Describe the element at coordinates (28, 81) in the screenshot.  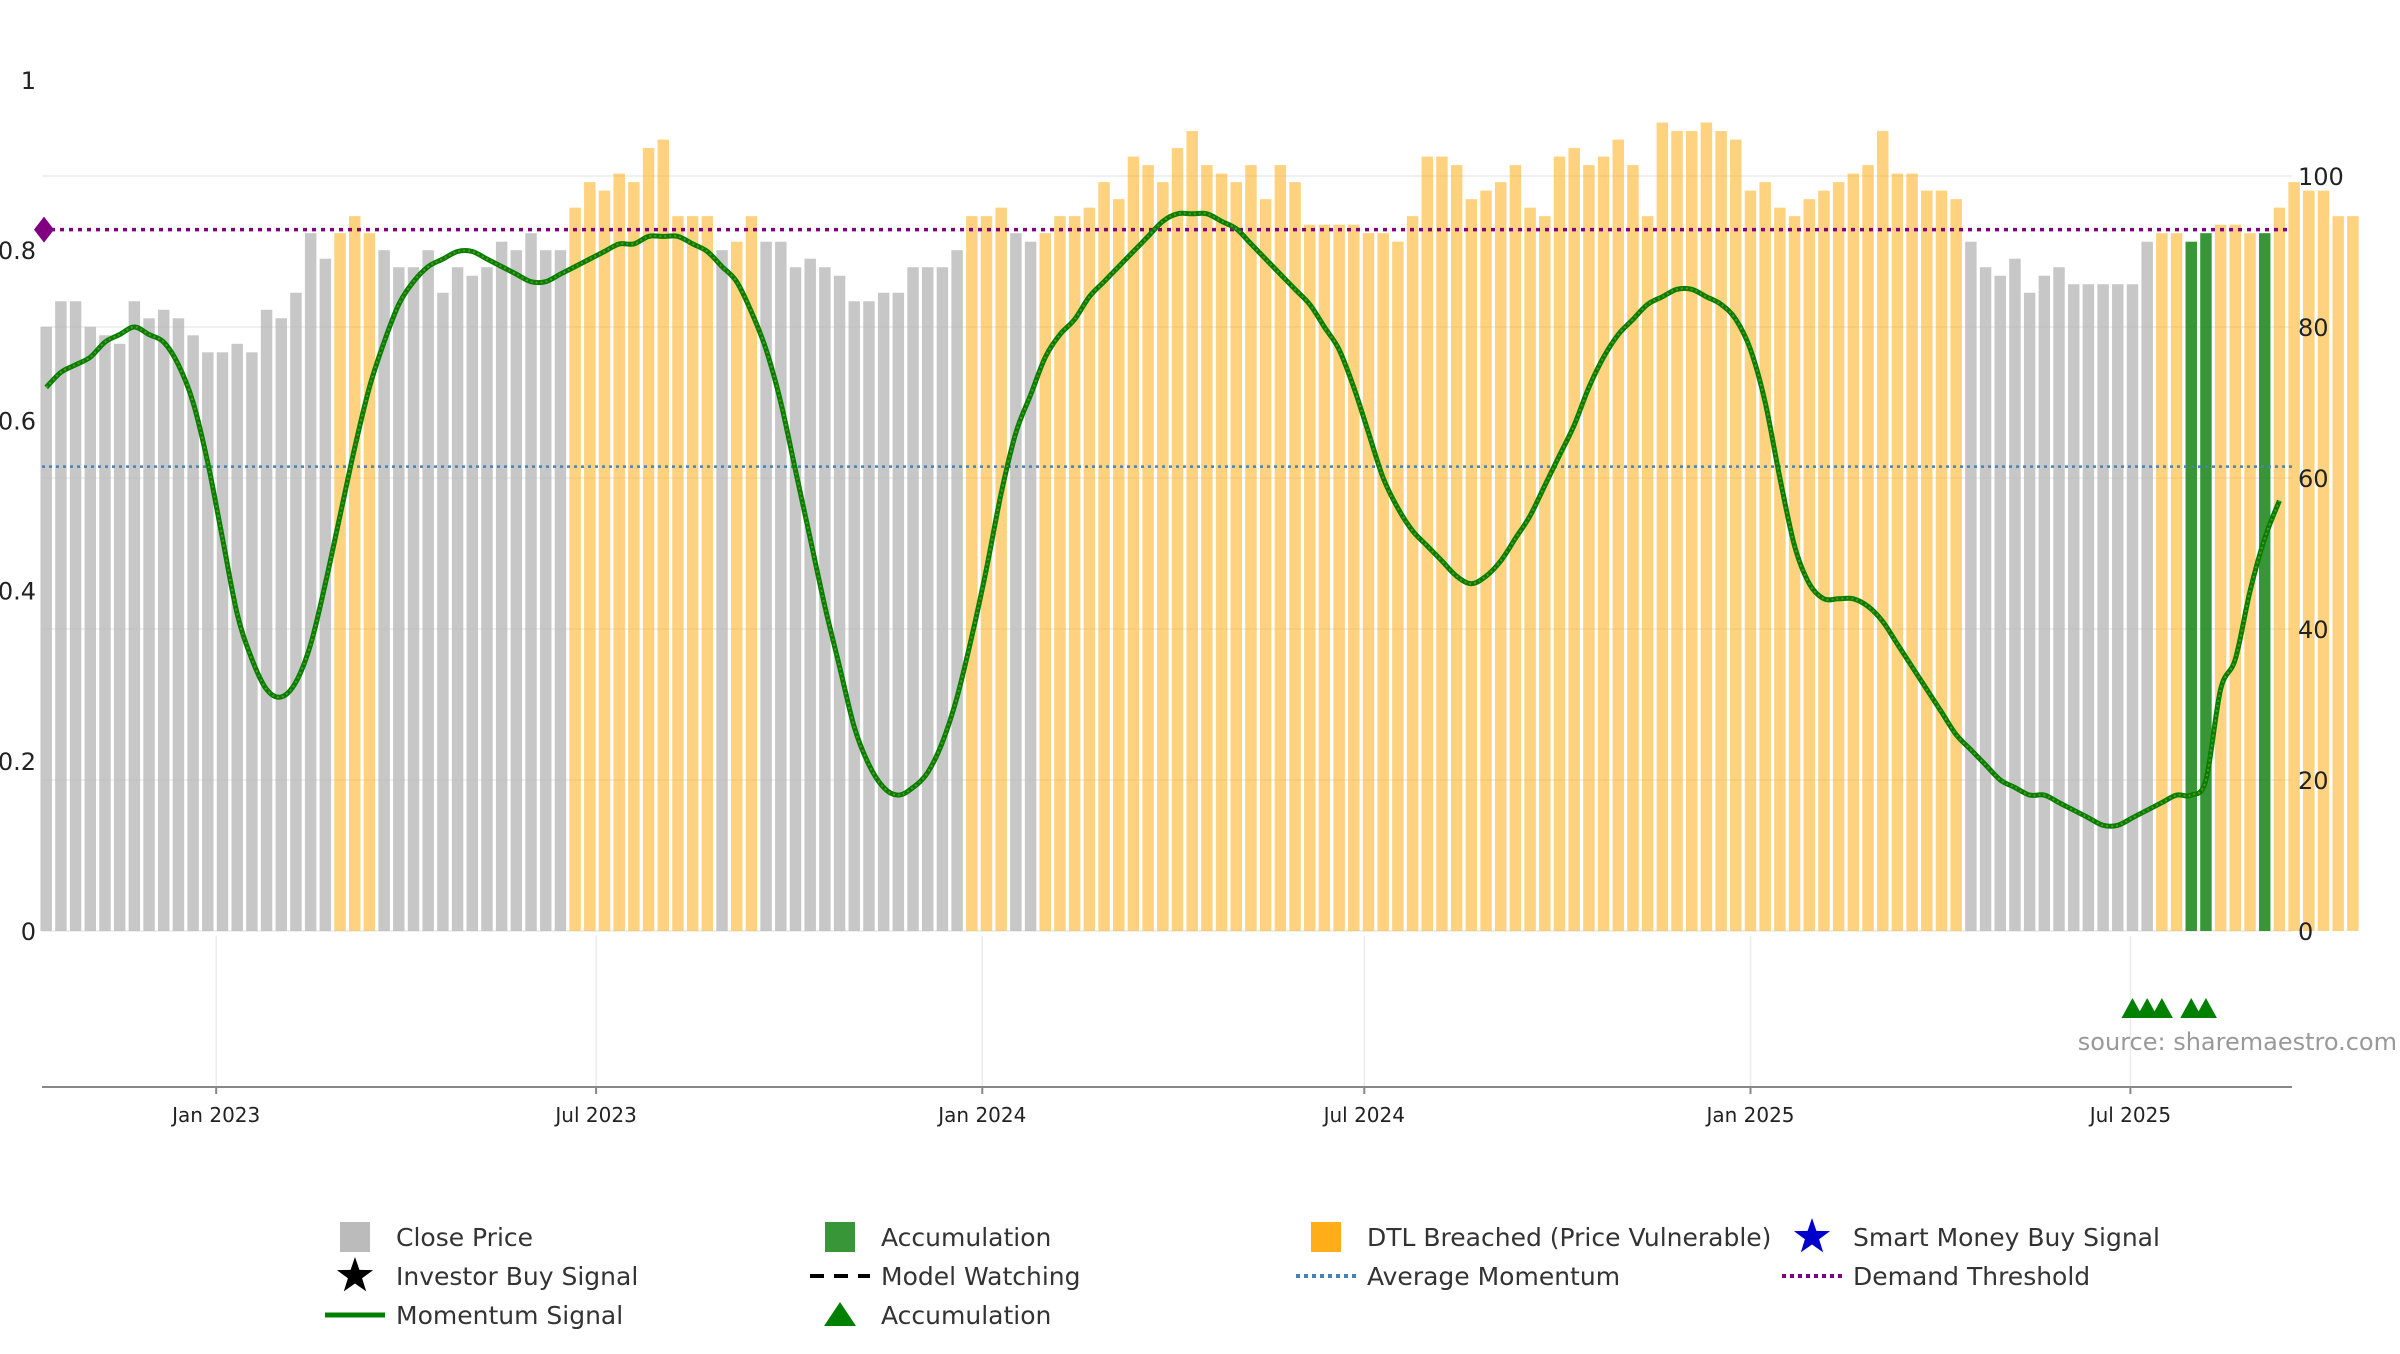
I see `left-y-tick-label: 1` at that location.